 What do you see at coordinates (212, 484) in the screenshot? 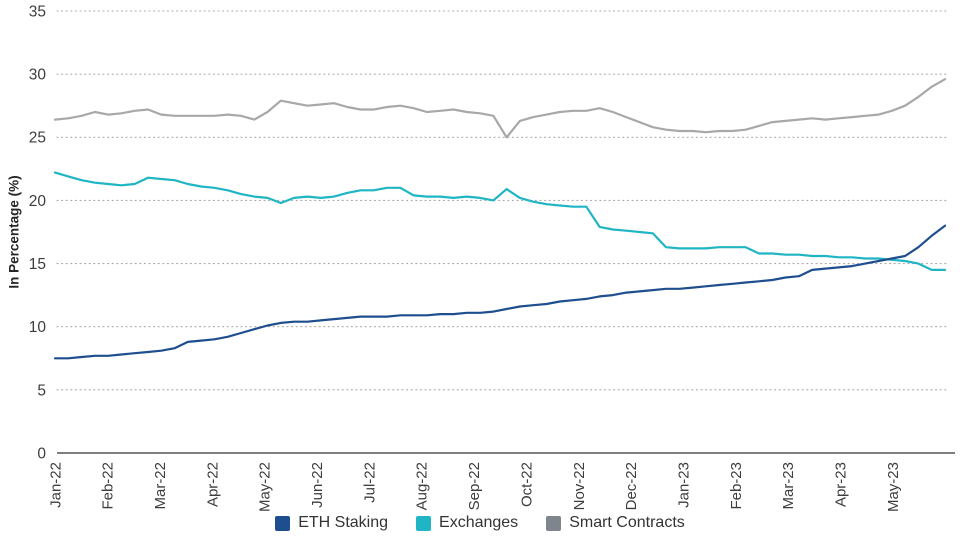
I see `x-tick-label-Apr-22: Apr-22` at bounding box center [212, 484].